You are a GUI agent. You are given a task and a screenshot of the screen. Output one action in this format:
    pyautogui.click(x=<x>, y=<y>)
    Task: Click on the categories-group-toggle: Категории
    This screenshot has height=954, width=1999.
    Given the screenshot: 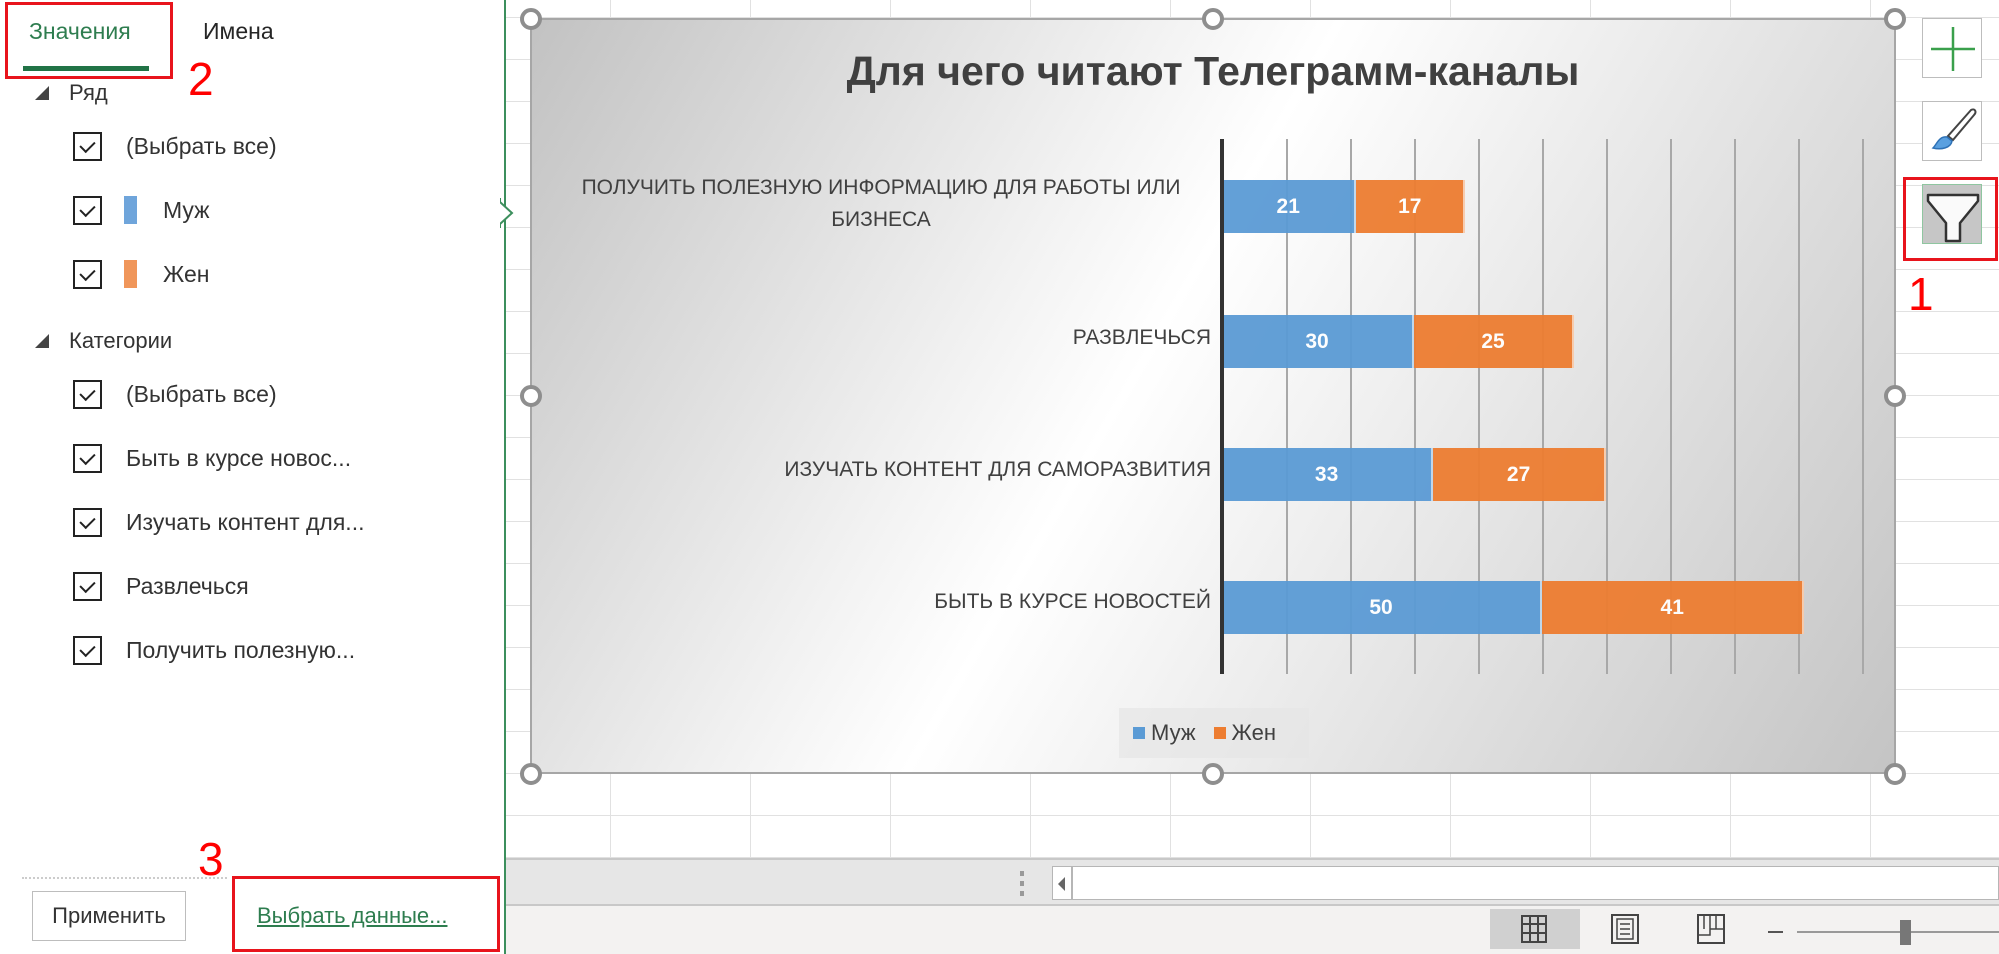 What is the action you would take?
    pyautogui.click(x=103, y=341)
    